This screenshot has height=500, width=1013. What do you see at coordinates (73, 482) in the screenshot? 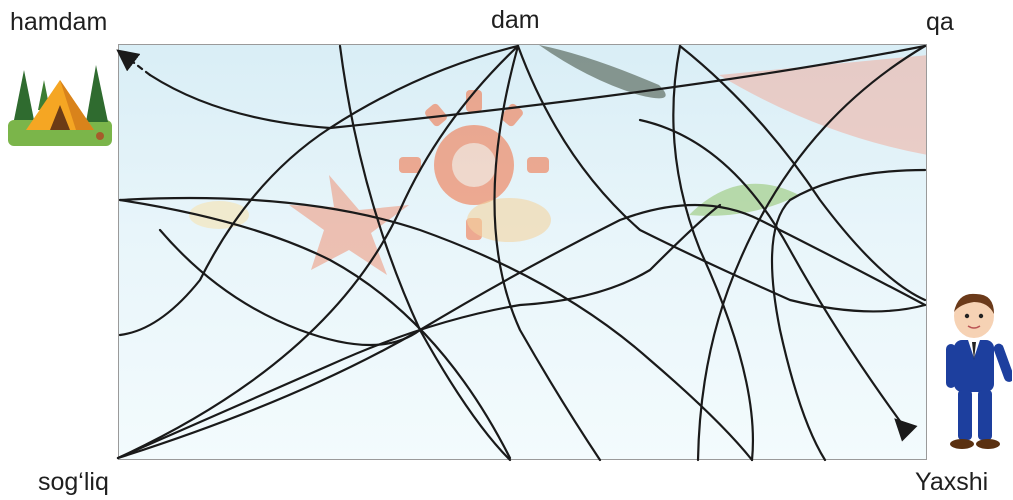
I see `label-sogliq: sog‘liq` at bounding box center [73, 482].